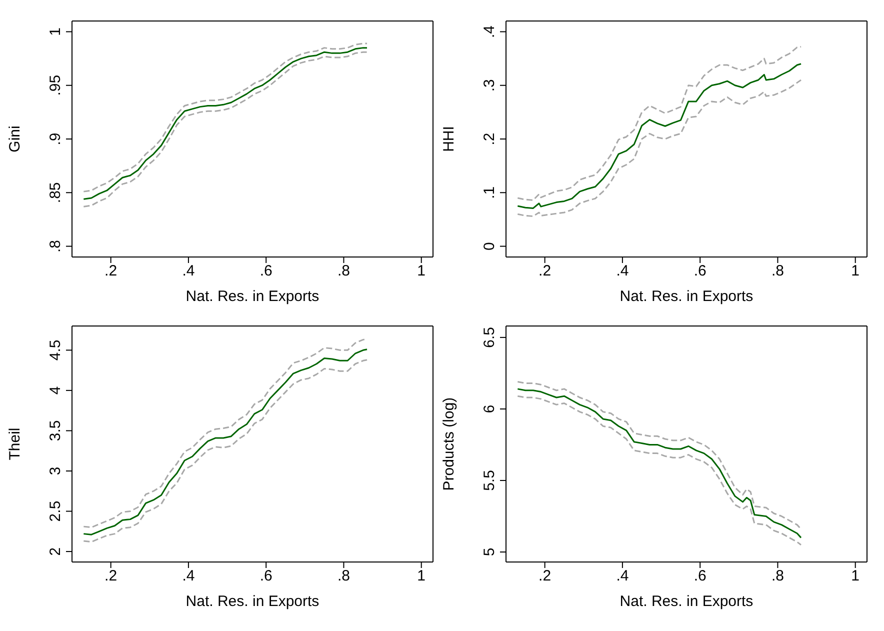 The image size is (884, 631). Describe the element at coordinates (489, 480) in the screenshot. I see `y-tick-label: 5.5` at that location.